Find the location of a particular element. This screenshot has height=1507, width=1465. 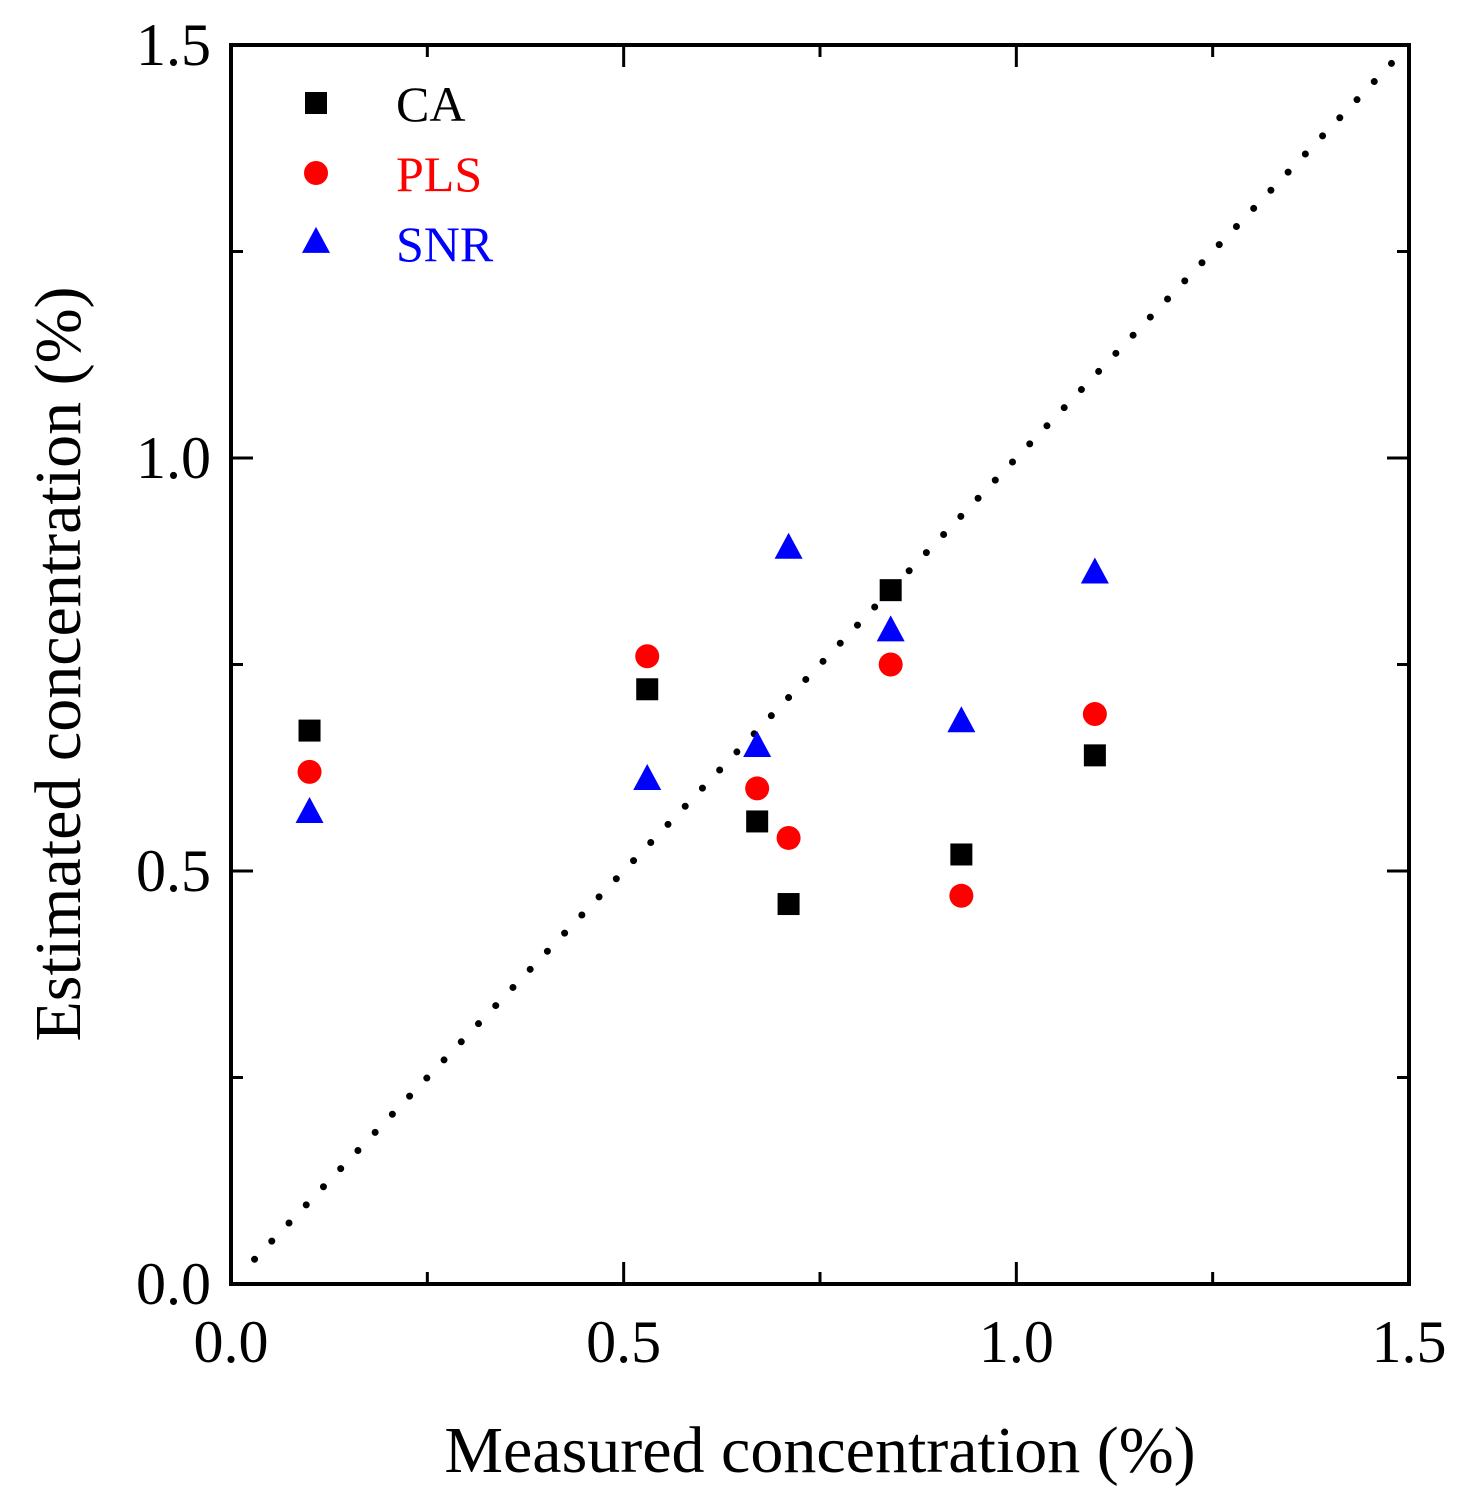

series-ca is located at coordinates (702, 747).